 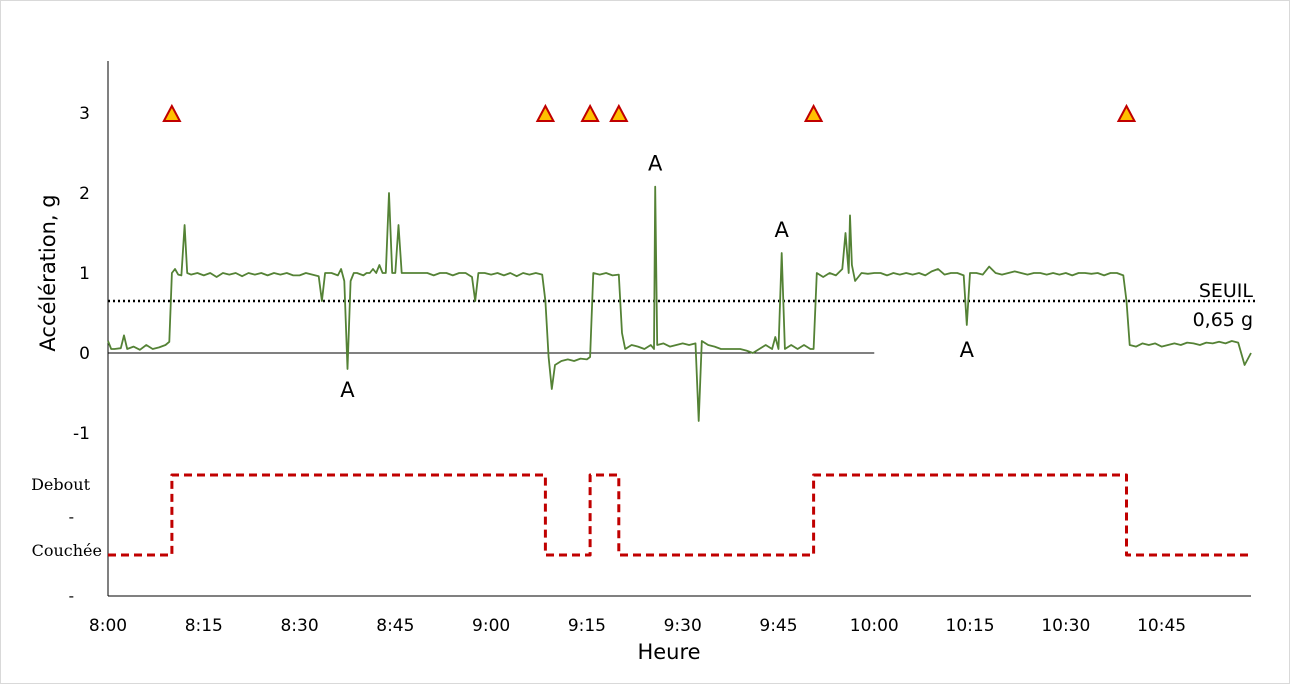 What do you see at coordinates (1223, 320) in the screenshot?
I see `threshold-label-line2: 0,65 g` at bounding box center [1223, 320].